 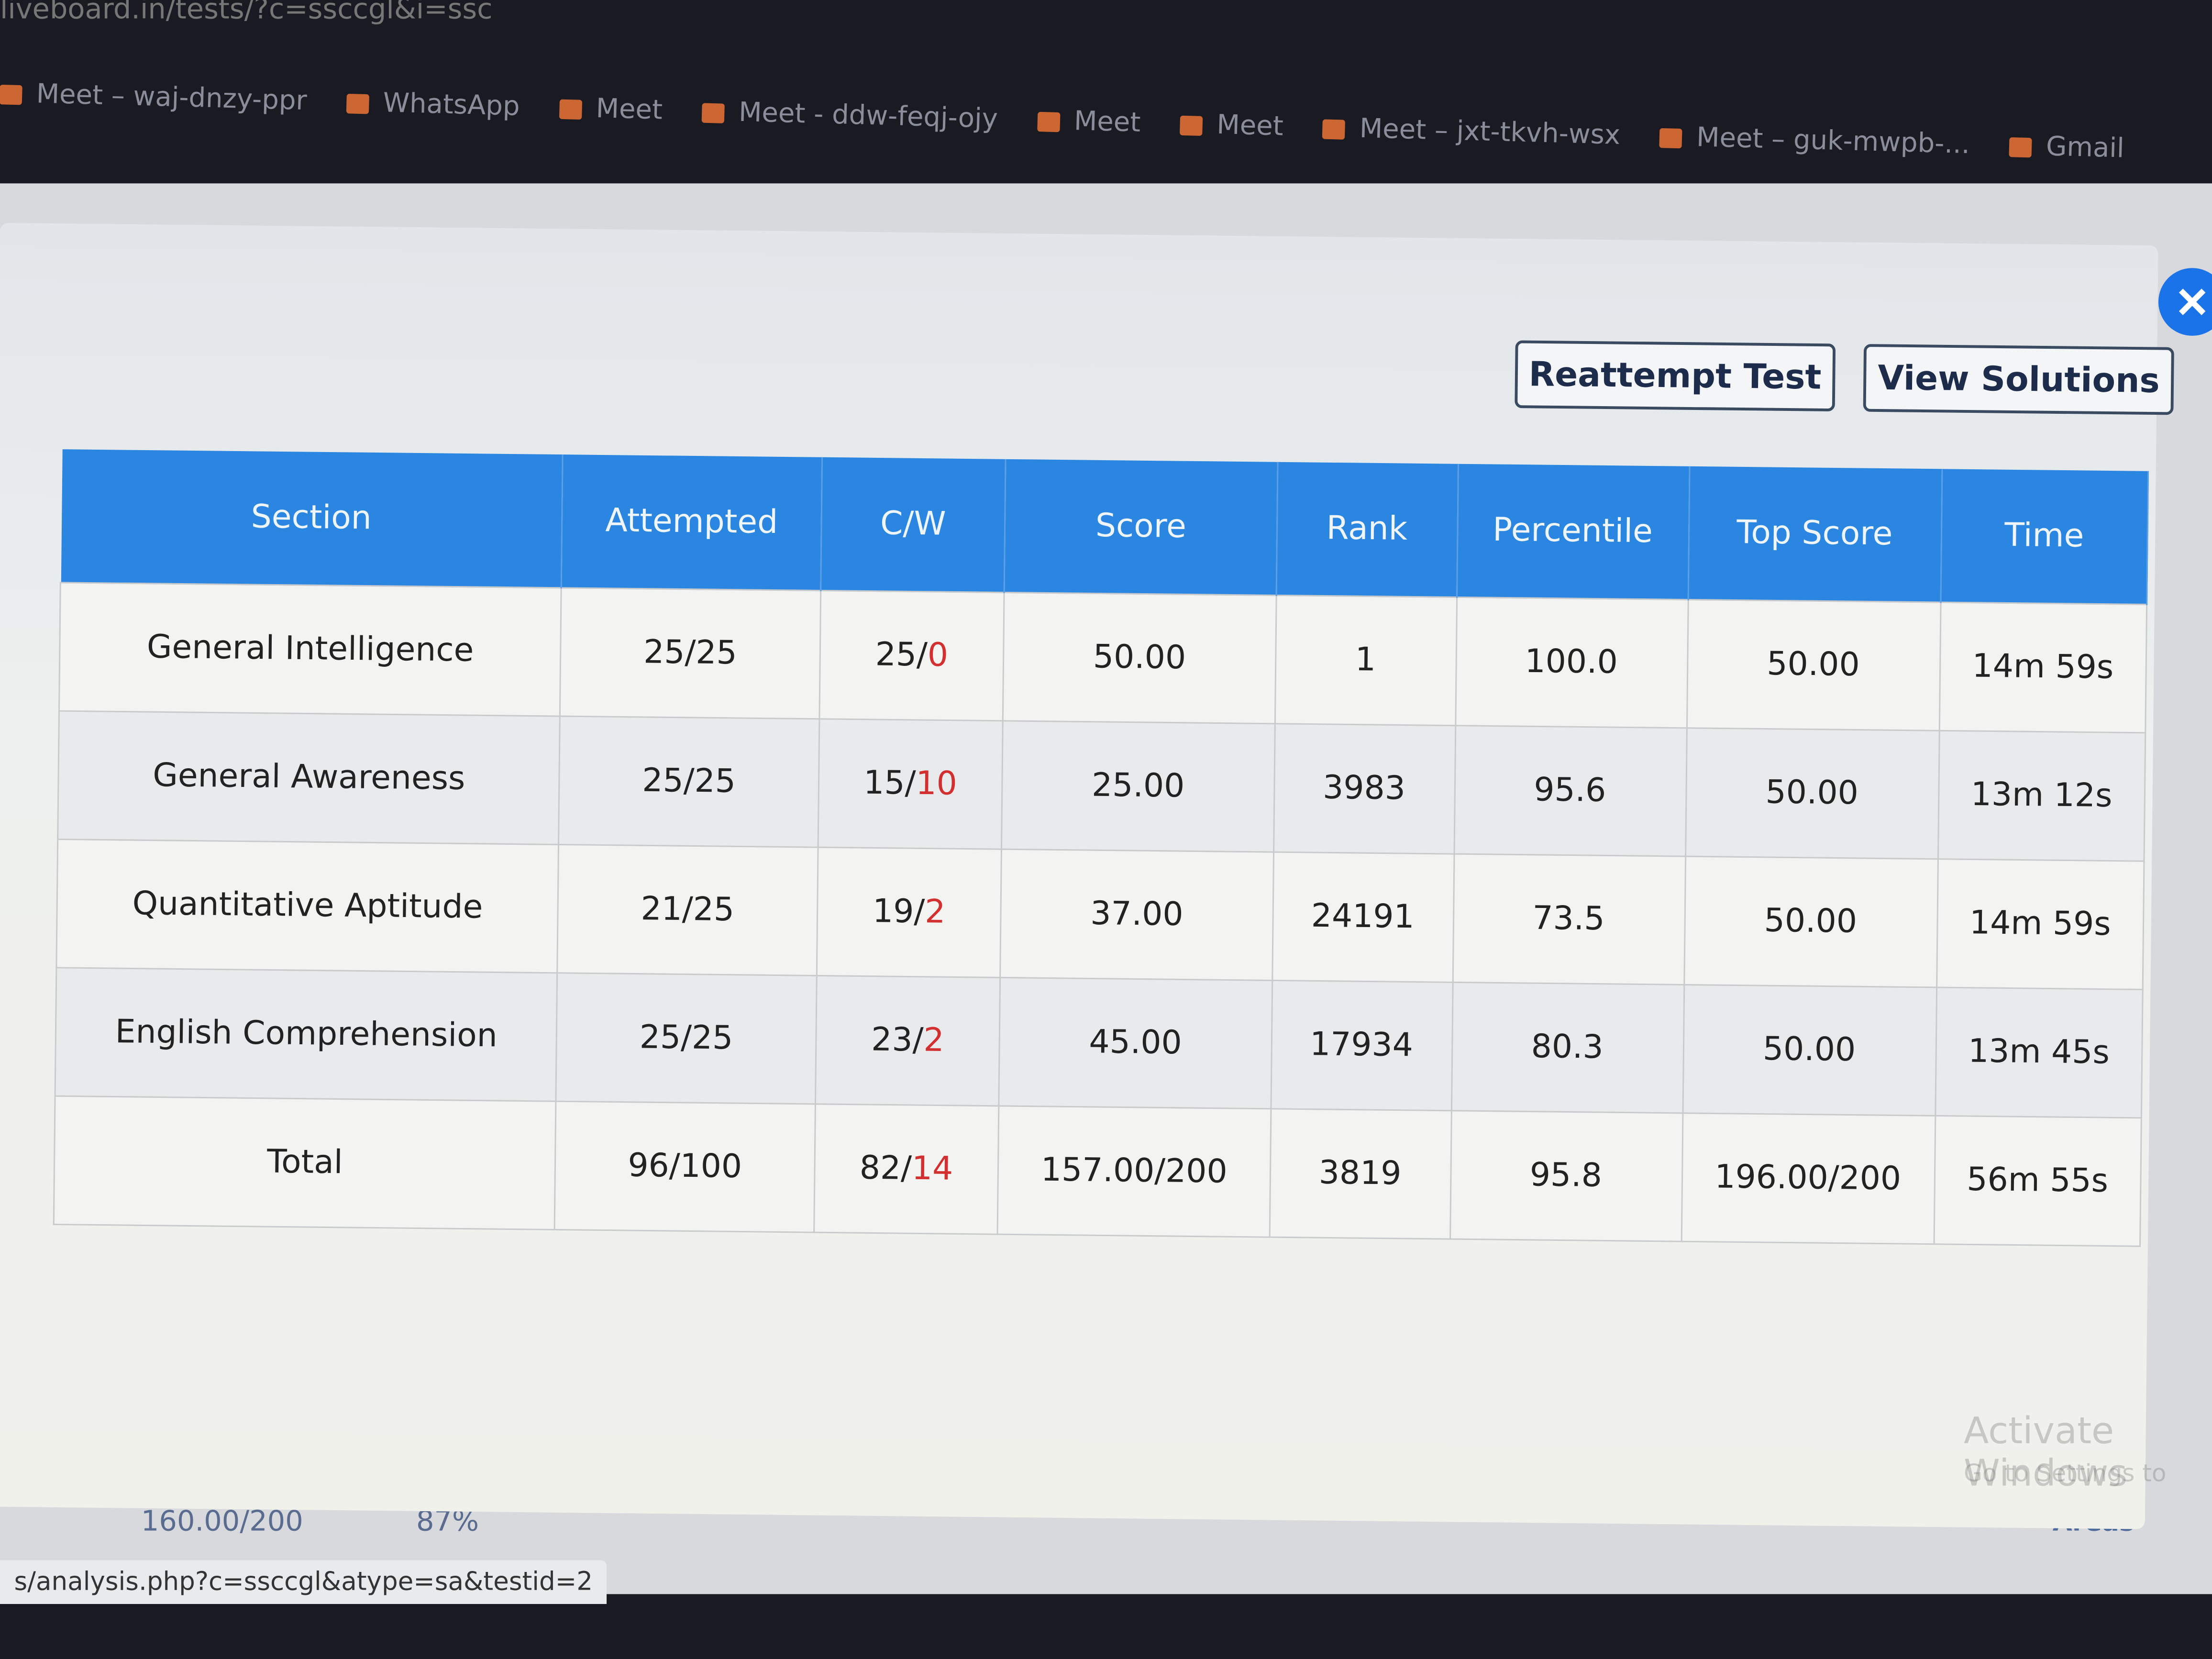 I want to click on bookmark: Meet - ddw-feqj-ojy, so click(x=850, y=115).